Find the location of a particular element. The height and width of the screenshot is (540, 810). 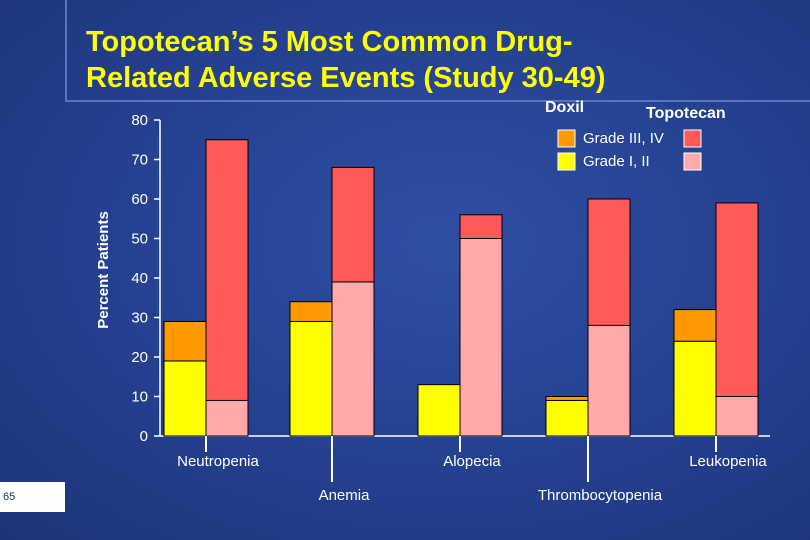

slide-title-line-1: Topotecan’s 5 Most Common Drug- is located at coordinates (329, 42).